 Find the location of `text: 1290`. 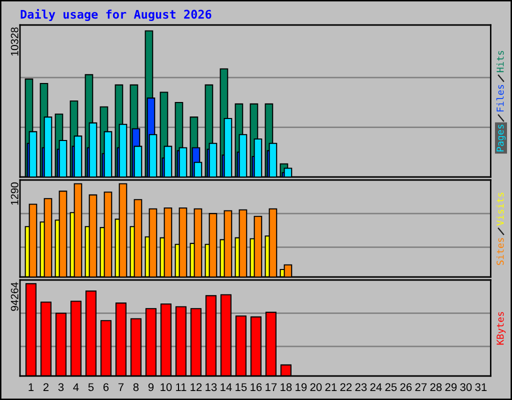

text: 1290 is located at coordinates (14, 193).